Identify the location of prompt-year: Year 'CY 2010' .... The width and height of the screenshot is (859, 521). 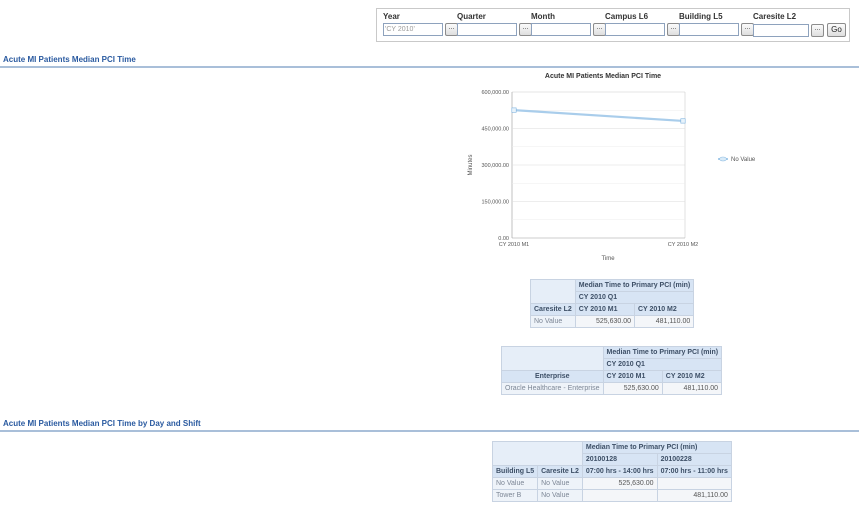
(420, 24).